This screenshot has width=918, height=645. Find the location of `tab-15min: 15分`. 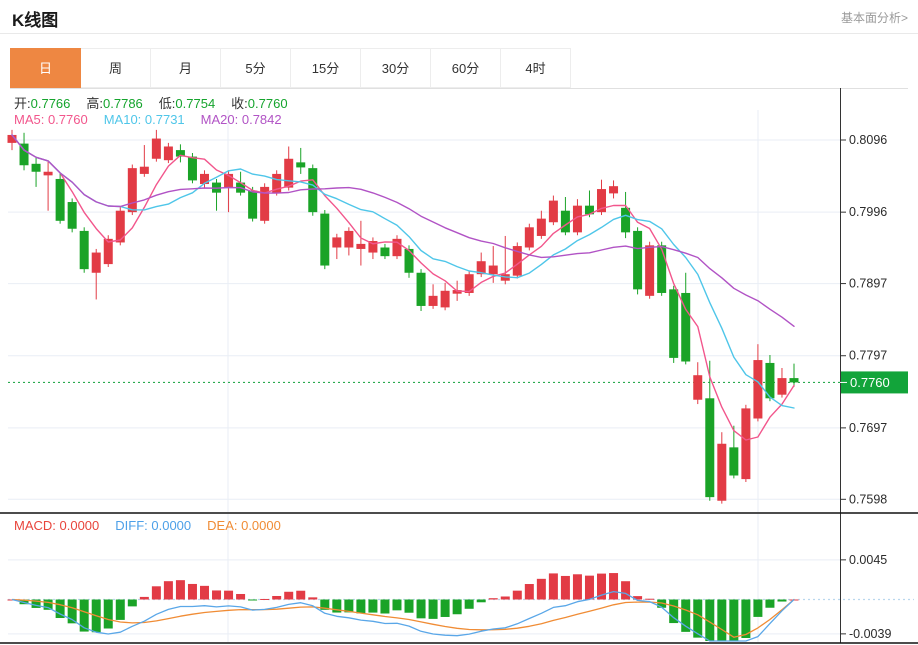

tab-15min: 15分 is located at coordinates (325, 68).